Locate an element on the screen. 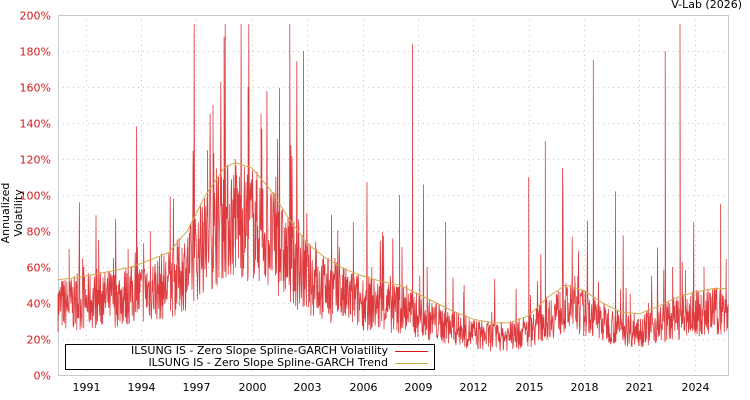  x-tick-label: 2012 is located at coordinates (474, 387).